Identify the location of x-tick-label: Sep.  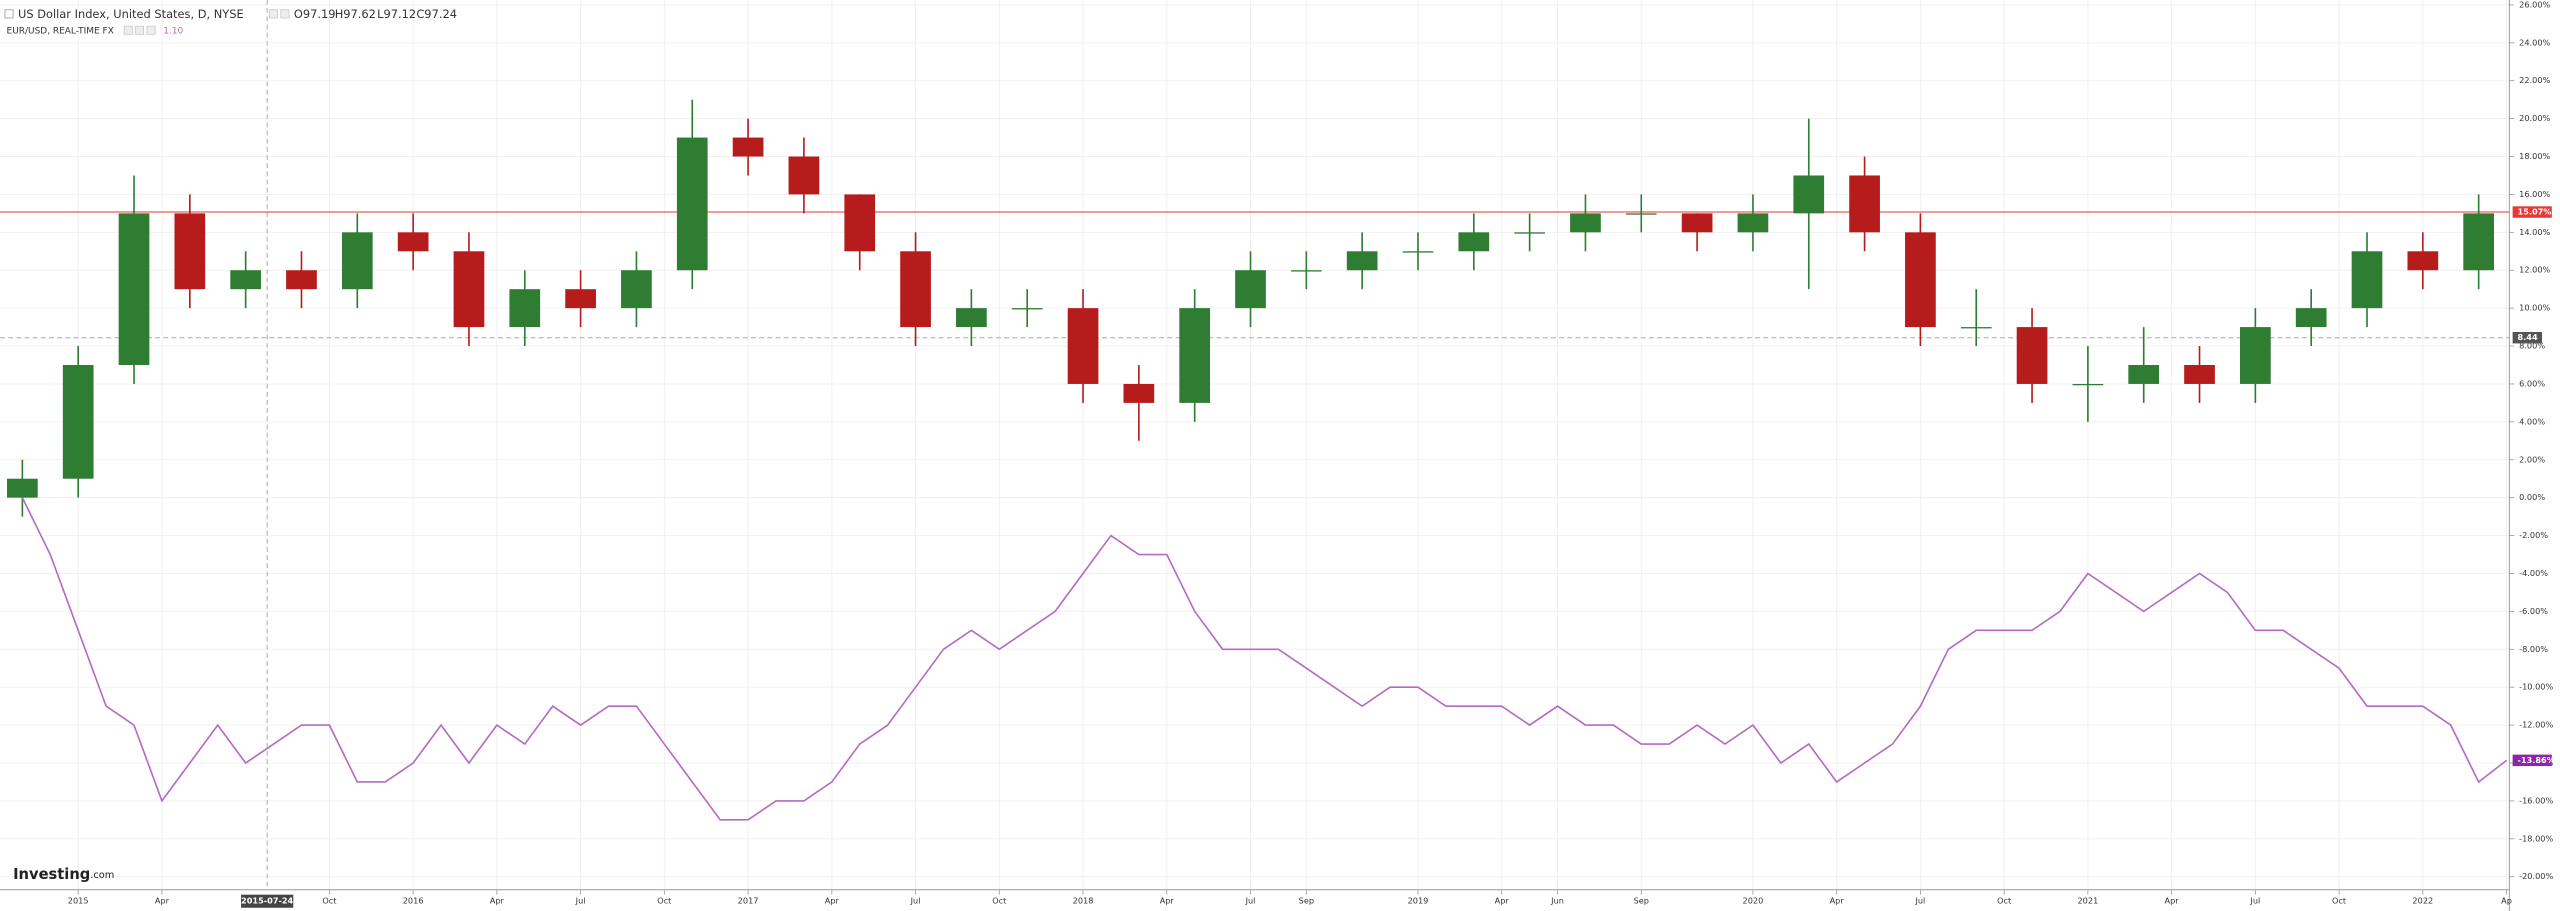
(1641, 901).